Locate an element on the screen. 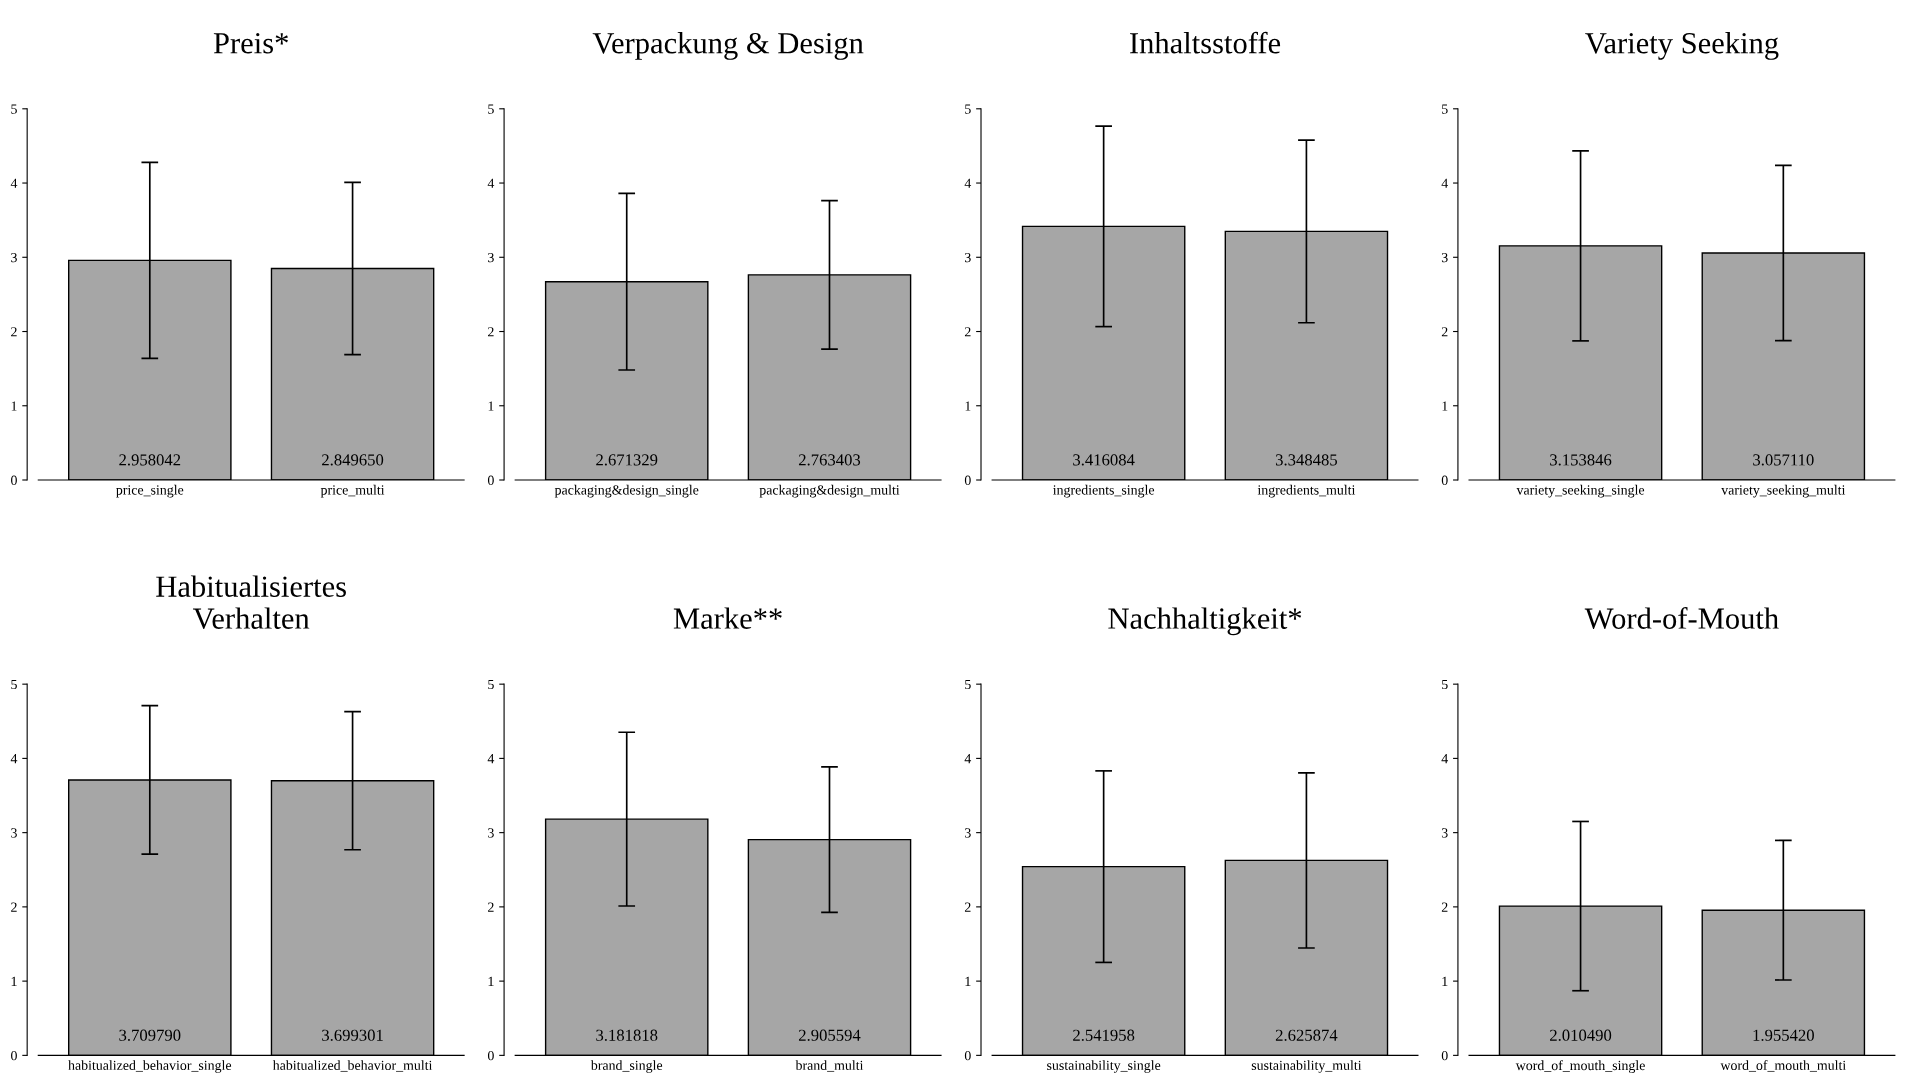  chart-title: Nachhaltigkeit* is located at coordinates (1205, 621).